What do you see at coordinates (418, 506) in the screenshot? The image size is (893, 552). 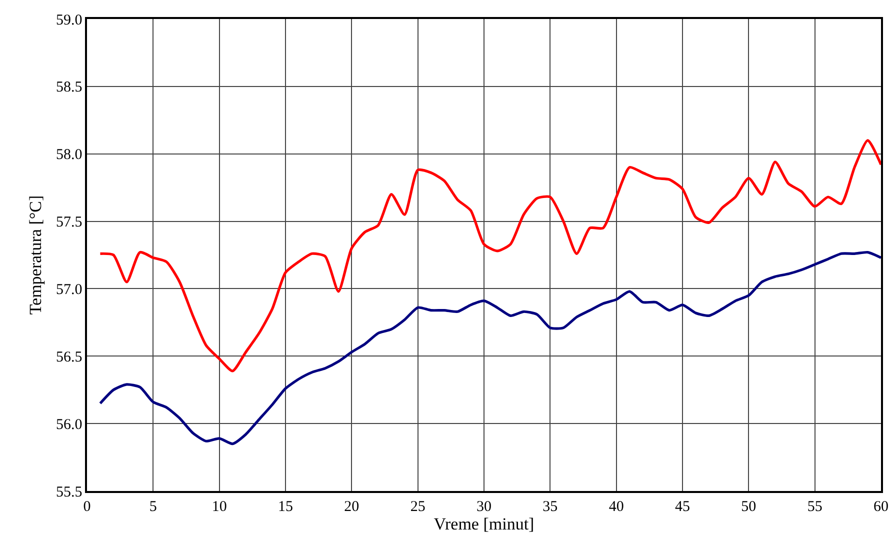 I see `x-tick-label: 25` at bounding box center [418, 506].